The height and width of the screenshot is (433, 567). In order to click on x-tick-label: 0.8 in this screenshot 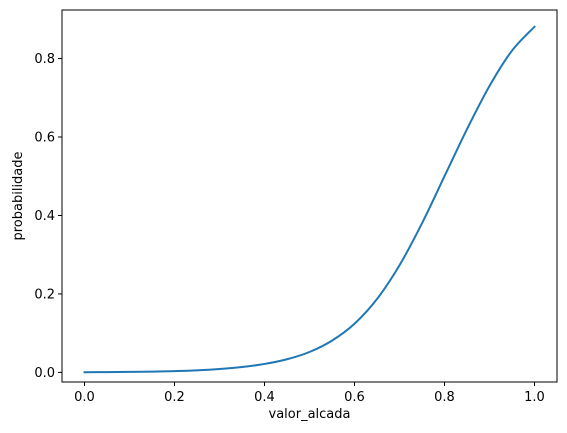, I will do `click(444, 397)`.